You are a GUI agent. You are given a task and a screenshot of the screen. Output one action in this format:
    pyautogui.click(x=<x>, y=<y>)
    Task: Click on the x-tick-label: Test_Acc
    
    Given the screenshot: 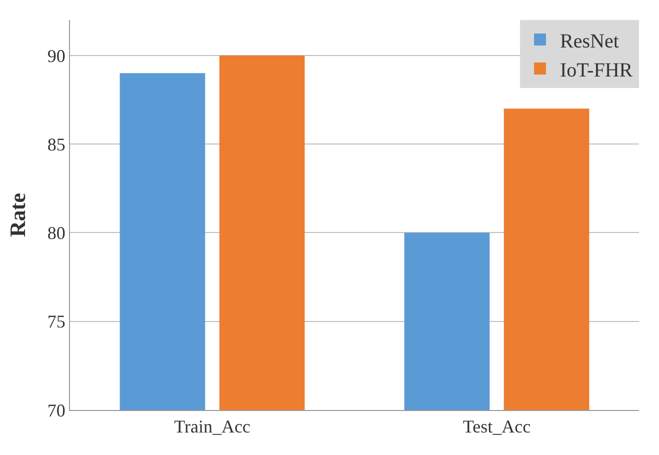 What is the action you would take?
    pyautogui.click(x=496, y=426)
    